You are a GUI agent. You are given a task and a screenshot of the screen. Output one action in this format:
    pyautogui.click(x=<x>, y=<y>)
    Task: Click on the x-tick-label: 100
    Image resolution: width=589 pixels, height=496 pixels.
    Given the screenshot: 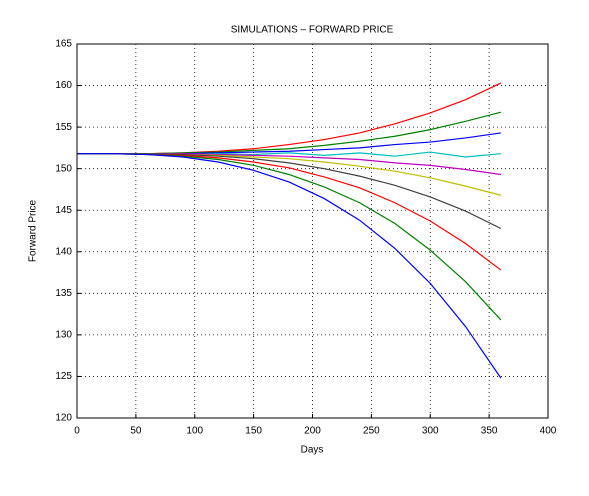 What is the action you would take?
    pyautogui.click(x=194, y=431)
    